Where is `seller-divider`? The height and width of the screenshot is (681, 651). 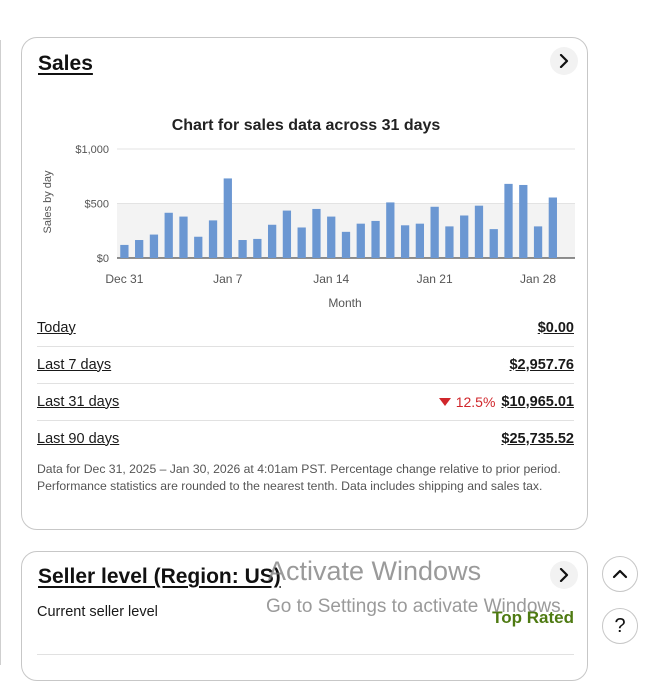 seller-divider is located at coordinates (305, 654).